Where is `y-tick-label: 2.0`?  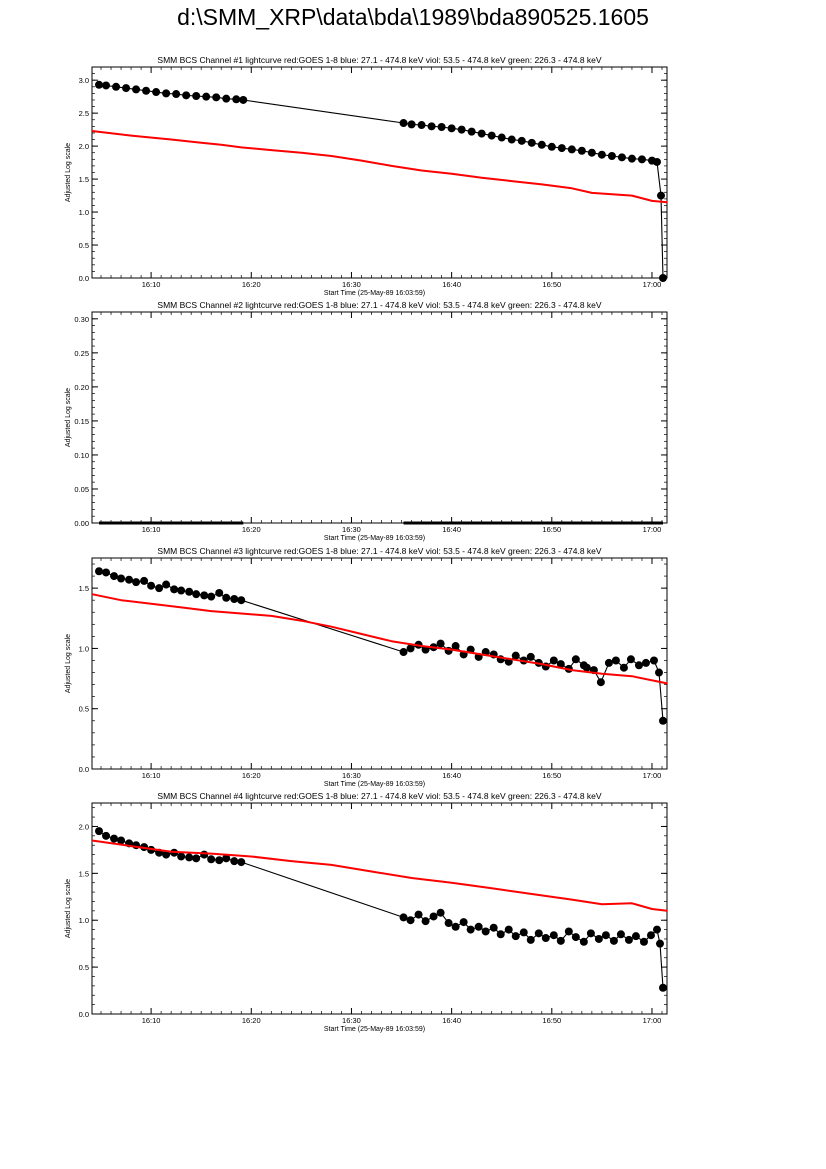
y-tick-label: 2.0 is located at coordinates (84, 826).